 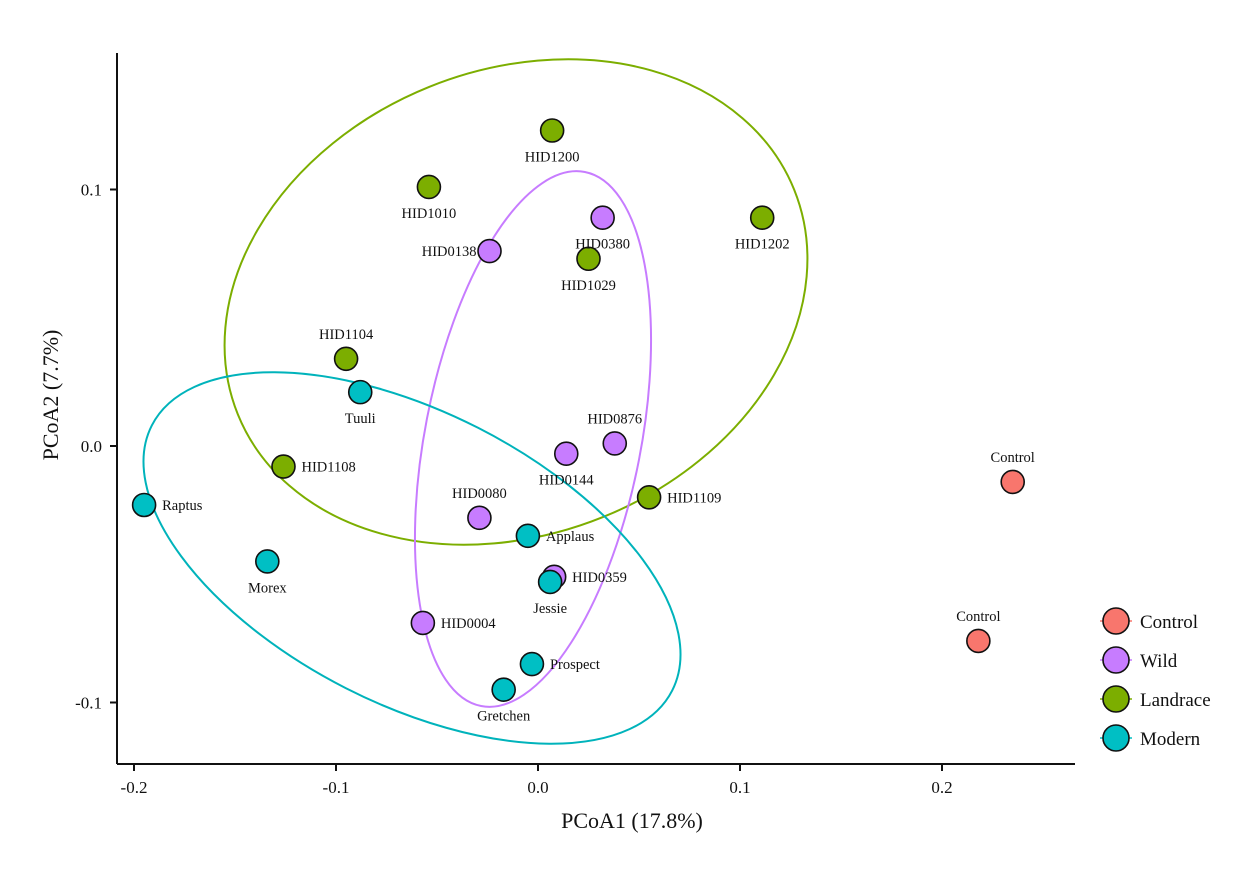 What do you see at coordinates (575, 665) in the screenshot?
I see `point-label: Prospect` at bounding box center [575, 665].